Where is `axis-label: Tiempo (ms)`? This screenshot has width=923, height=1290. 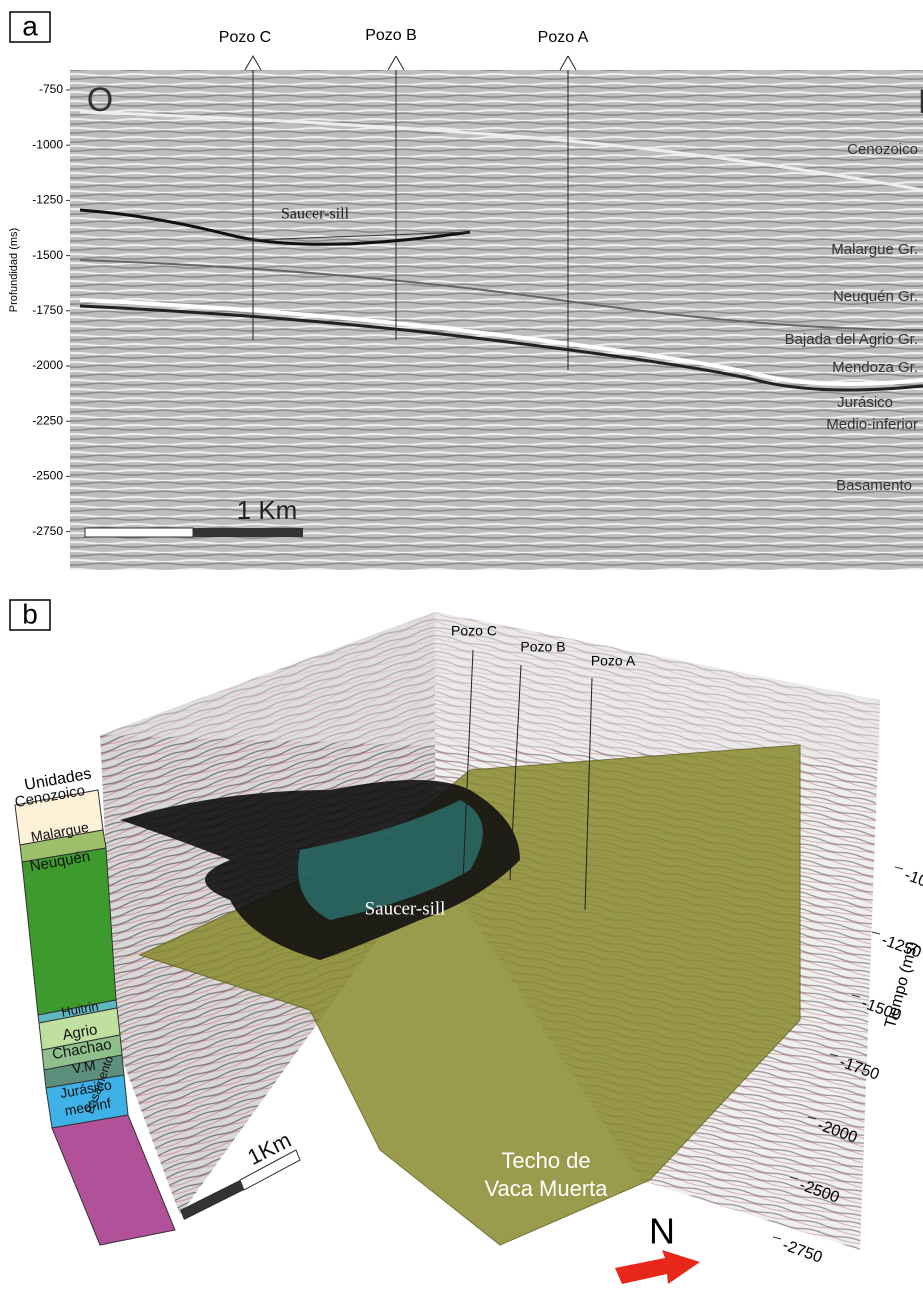 axis-label: Tiempo (ms) is located at coordinates (902, 985).